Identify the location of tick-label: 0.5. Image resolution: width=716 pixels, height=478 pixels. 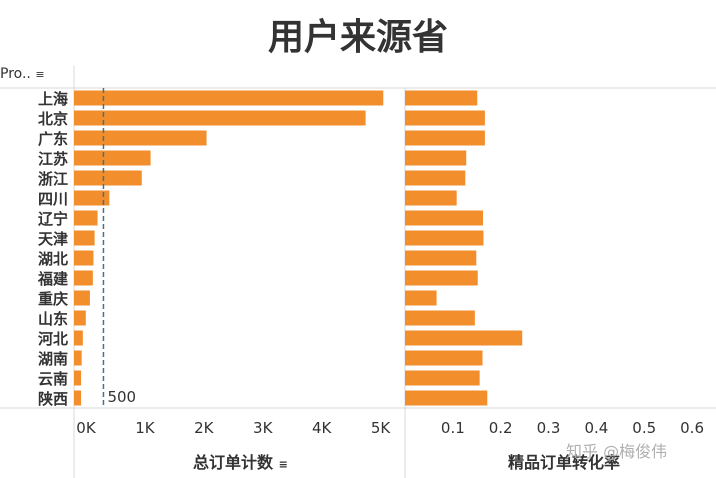
(644, 428).